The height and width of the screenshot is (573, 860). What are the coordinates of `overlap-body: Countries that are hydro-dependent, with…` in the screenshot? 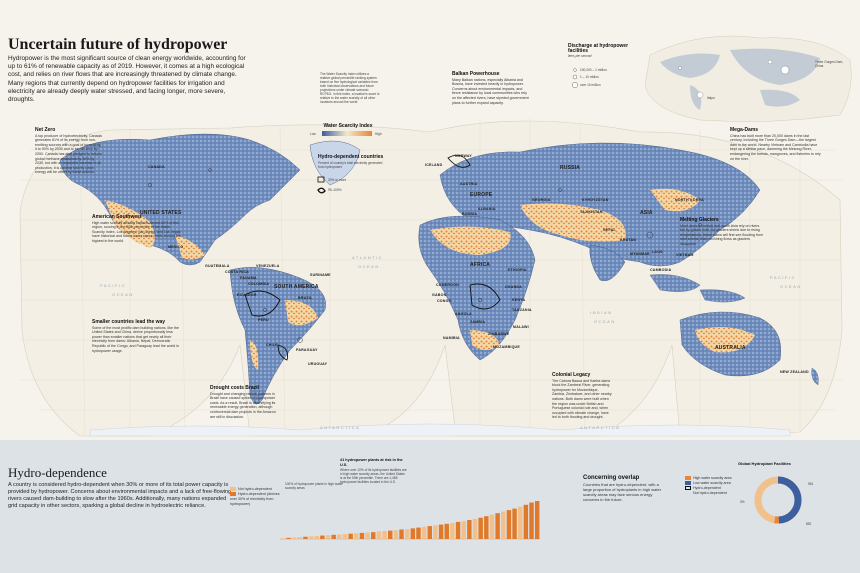 It's located at (622, 491).